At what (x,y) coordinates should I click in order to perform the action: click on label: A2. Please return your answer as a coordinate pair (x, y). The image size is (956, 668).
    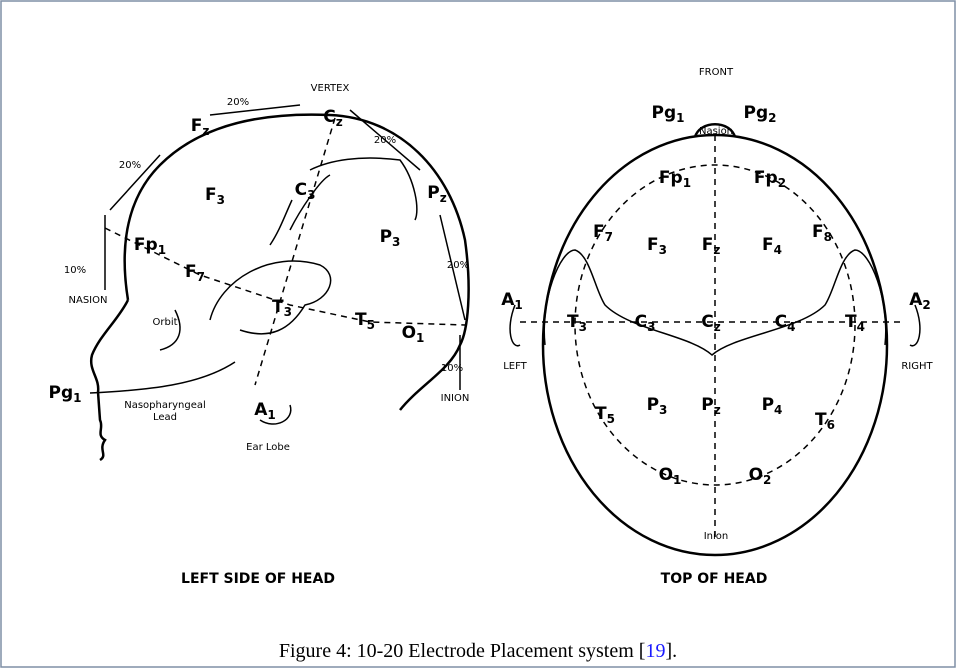
    Looking at the image, I should click on (920, 301).